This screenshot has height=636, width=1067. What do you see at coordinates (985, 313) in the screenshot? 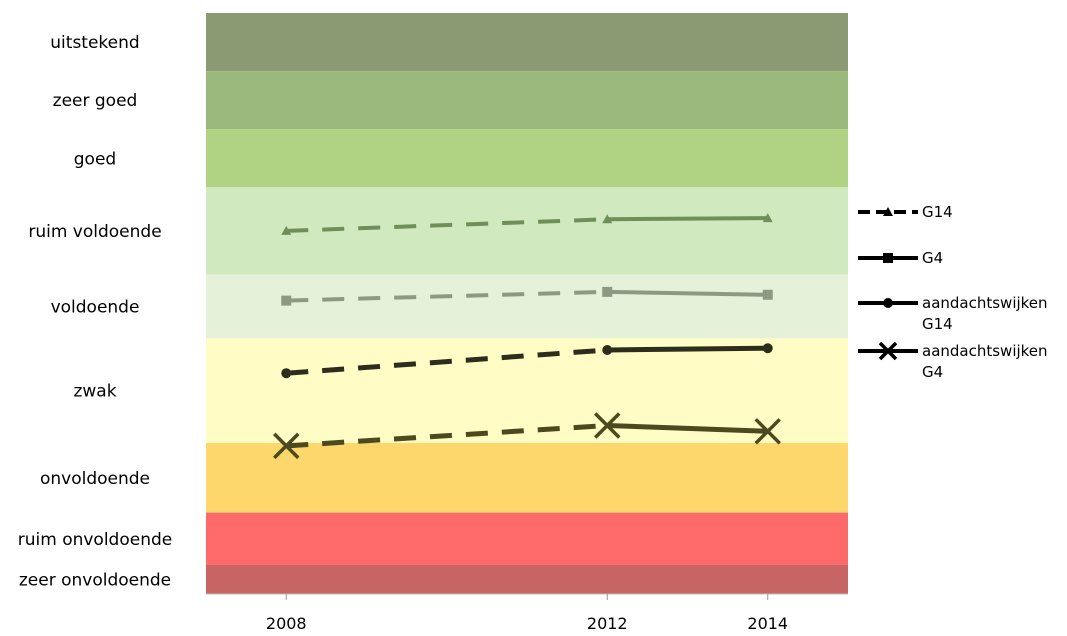
I see `legend-label: aandachtswijken G14` at bounding box center [985, 313].